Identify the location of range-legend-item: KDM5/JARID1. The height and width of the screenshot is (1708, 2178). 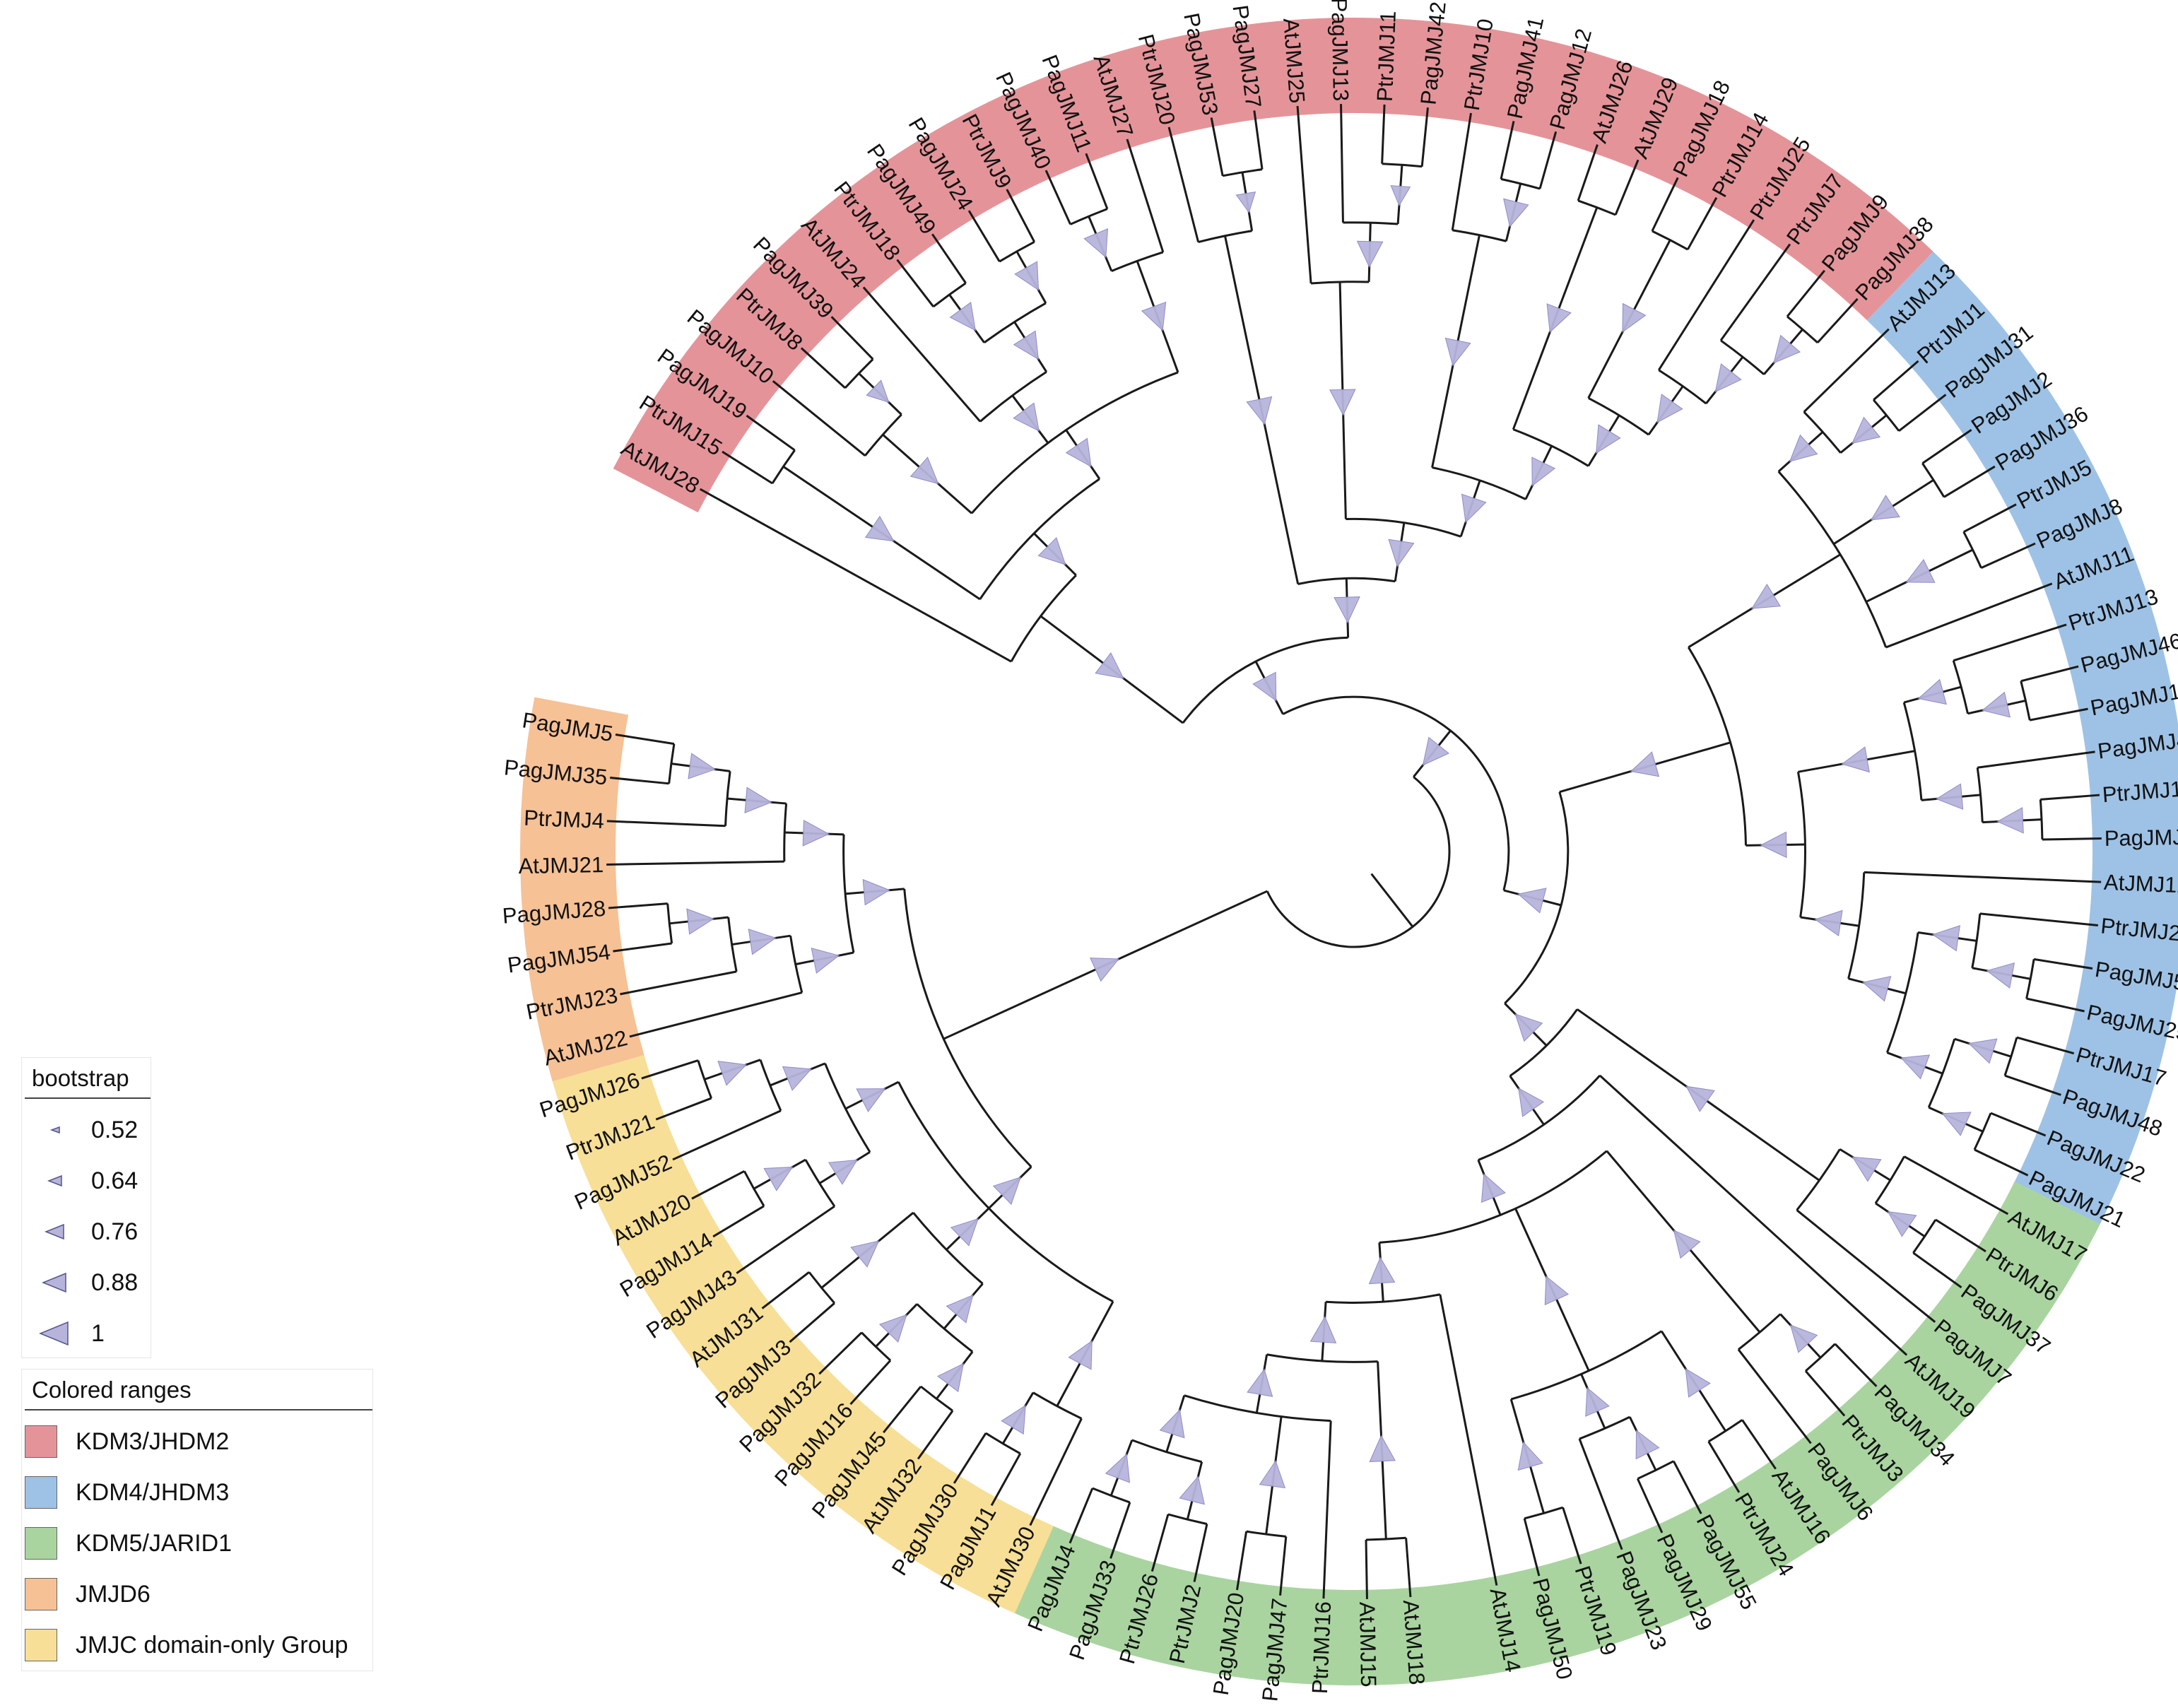
(197, 1544).